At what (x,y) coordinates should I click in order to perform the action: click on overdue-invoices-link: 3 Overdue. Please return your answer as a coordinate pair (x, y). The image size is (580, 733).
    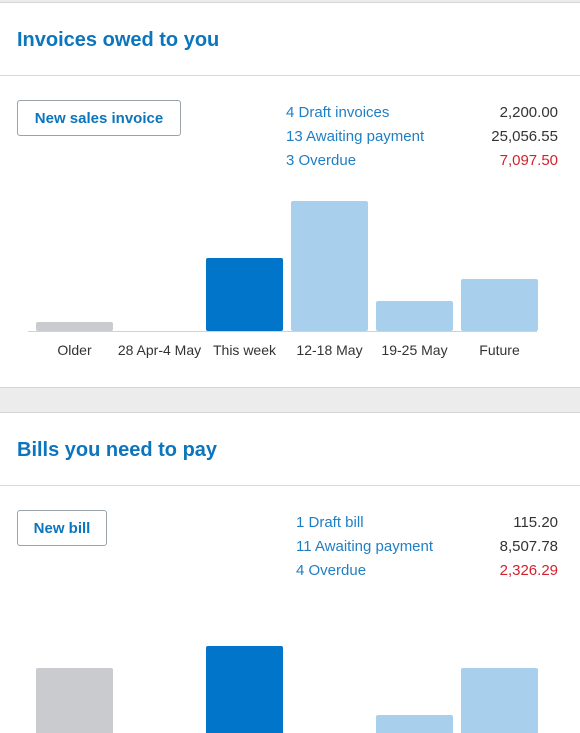
    Looking at the image, I should click on (321, 160).